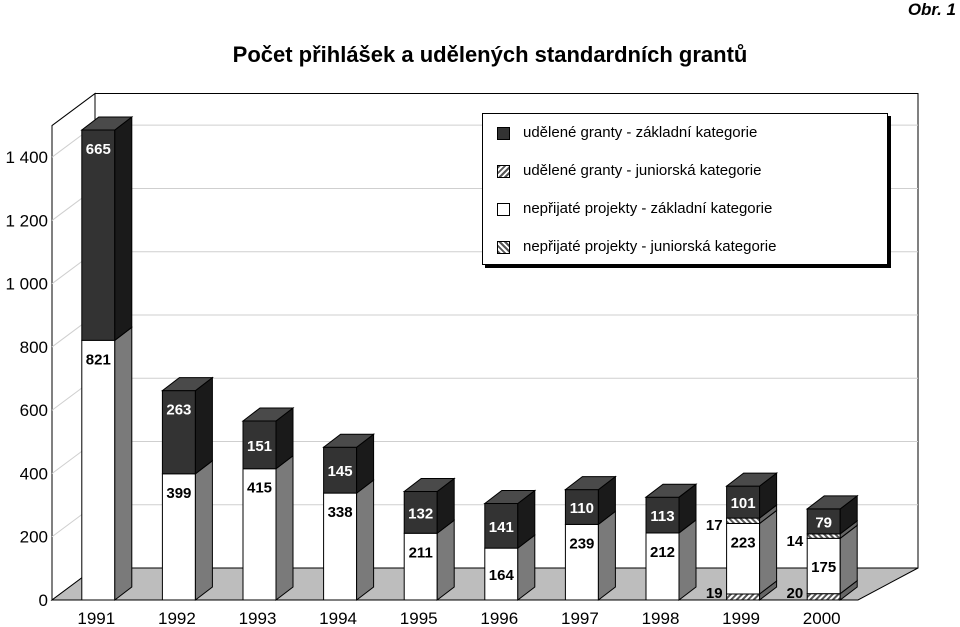 The height and width of the screenshot is (627, 960). What do you see at coordinates (177, 618) in the screenshot?
I see `x-tick-label: 1992` at bounding box center [177, 618].